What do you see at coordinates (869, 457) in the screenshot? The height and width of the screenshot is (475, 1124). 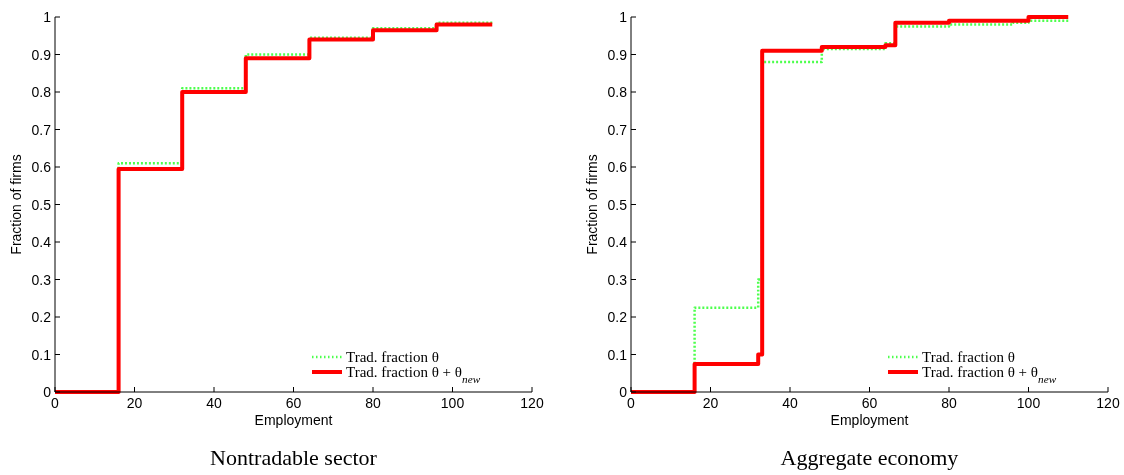 I see `text: Aggregate economy` at bounding box center [869, 457].